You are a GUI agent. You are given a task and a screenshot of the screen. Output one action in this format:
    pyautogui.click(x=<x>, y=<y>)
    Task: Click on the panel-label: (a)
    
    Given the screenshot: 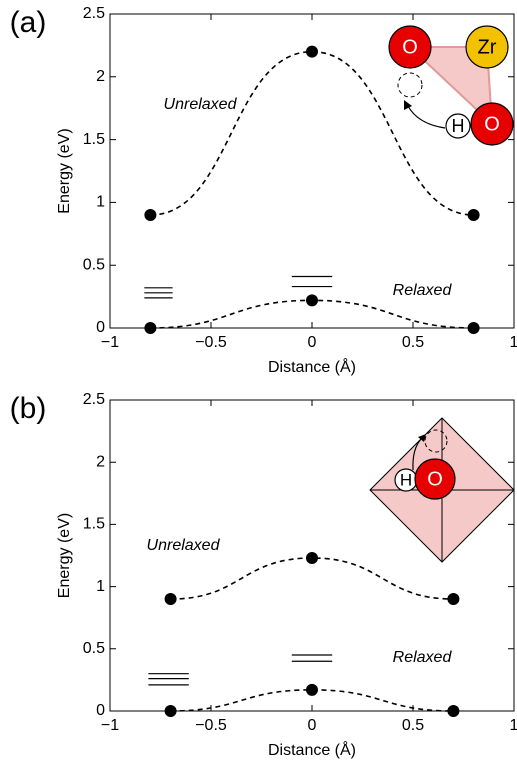 What is the action you would take?
    pyautogui.click(x=28, y=22)
    